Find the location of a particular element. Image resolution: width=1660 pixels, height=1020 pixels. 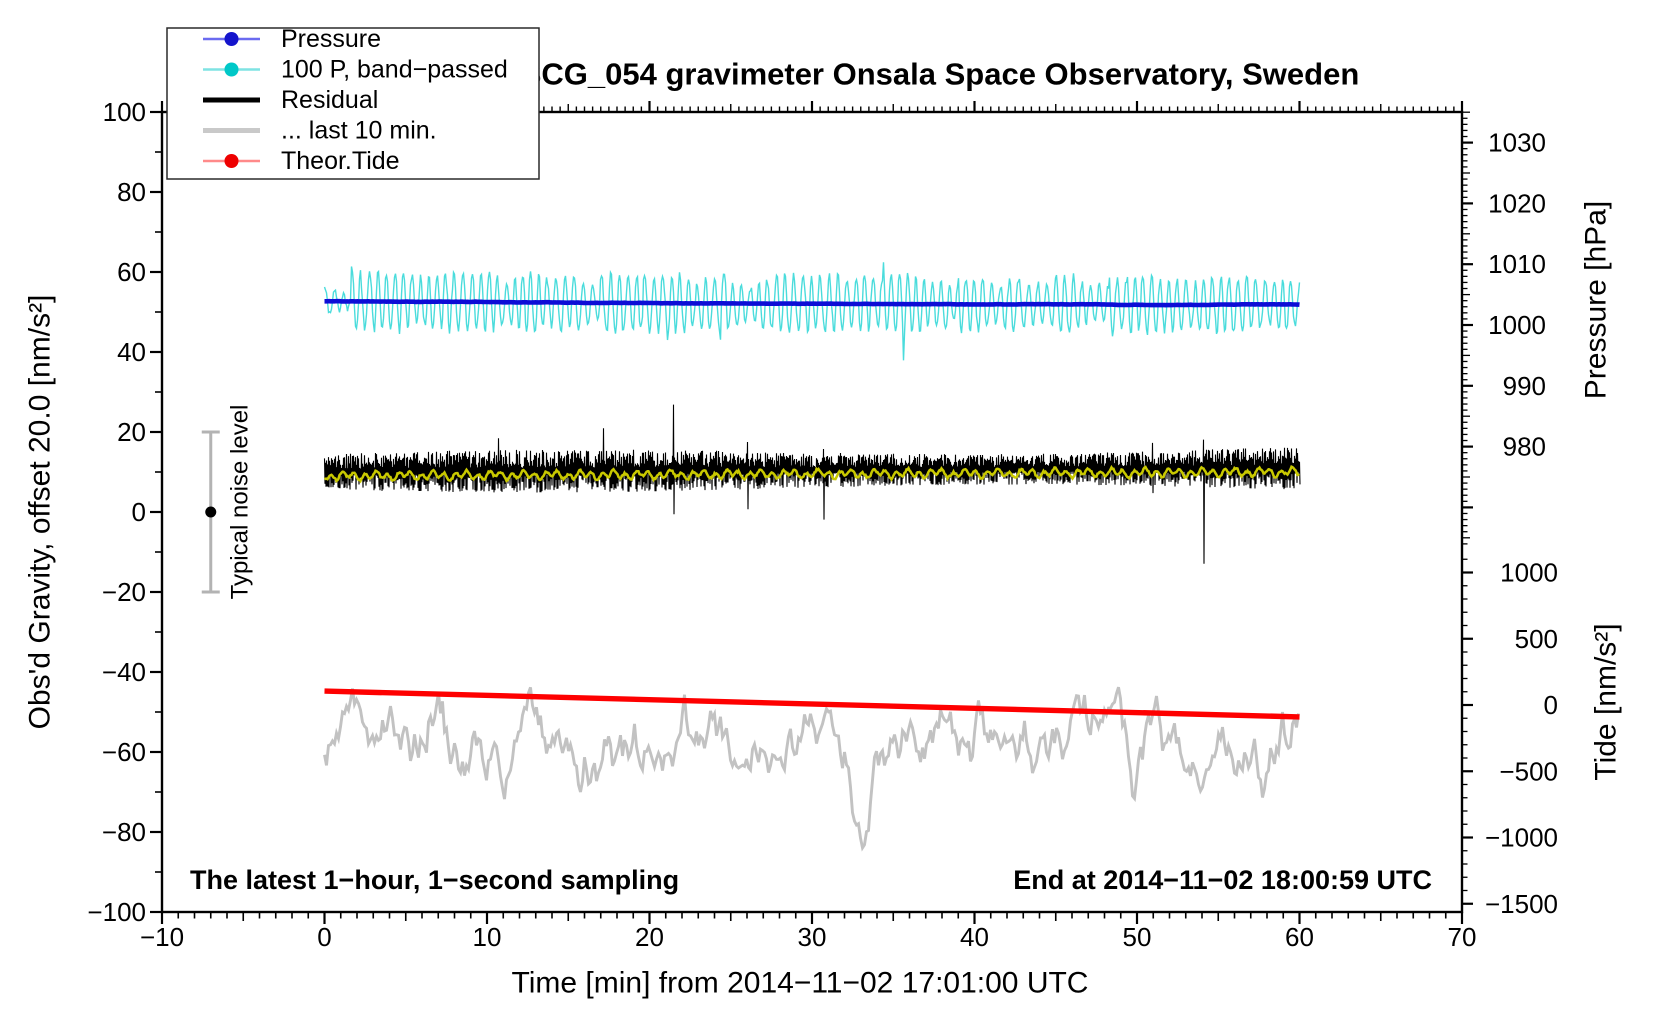

y-left-tick-label: 80 is located at coordinates (131, 192).